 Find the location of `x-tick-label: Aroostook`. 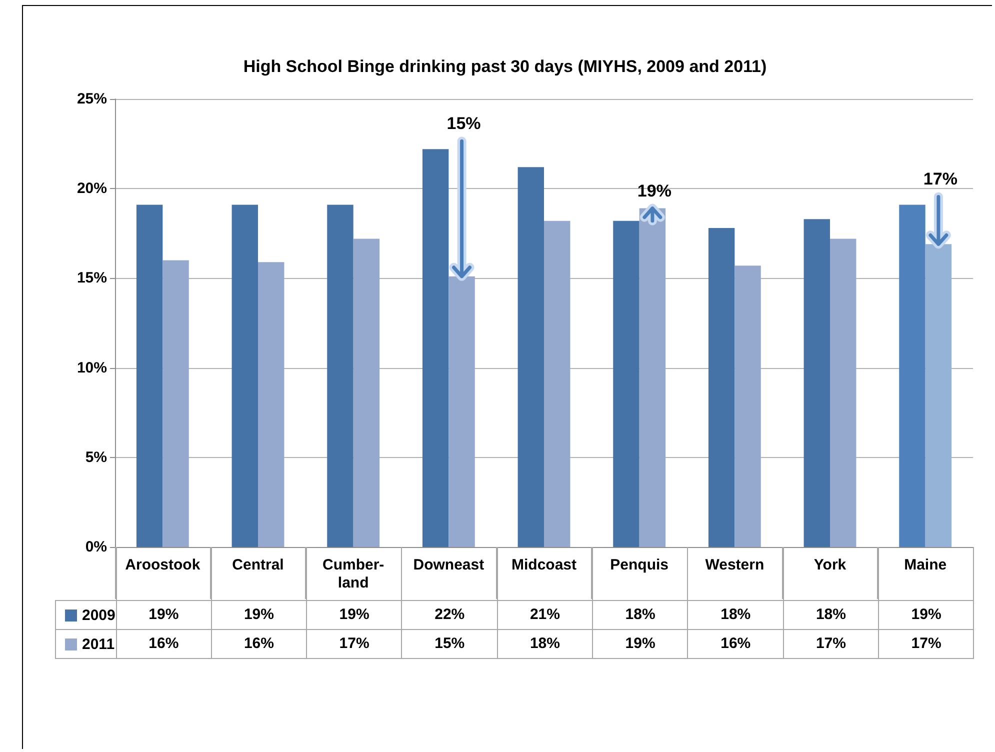

x-tick-label: Aroostook is located at coordinates (163, 565).